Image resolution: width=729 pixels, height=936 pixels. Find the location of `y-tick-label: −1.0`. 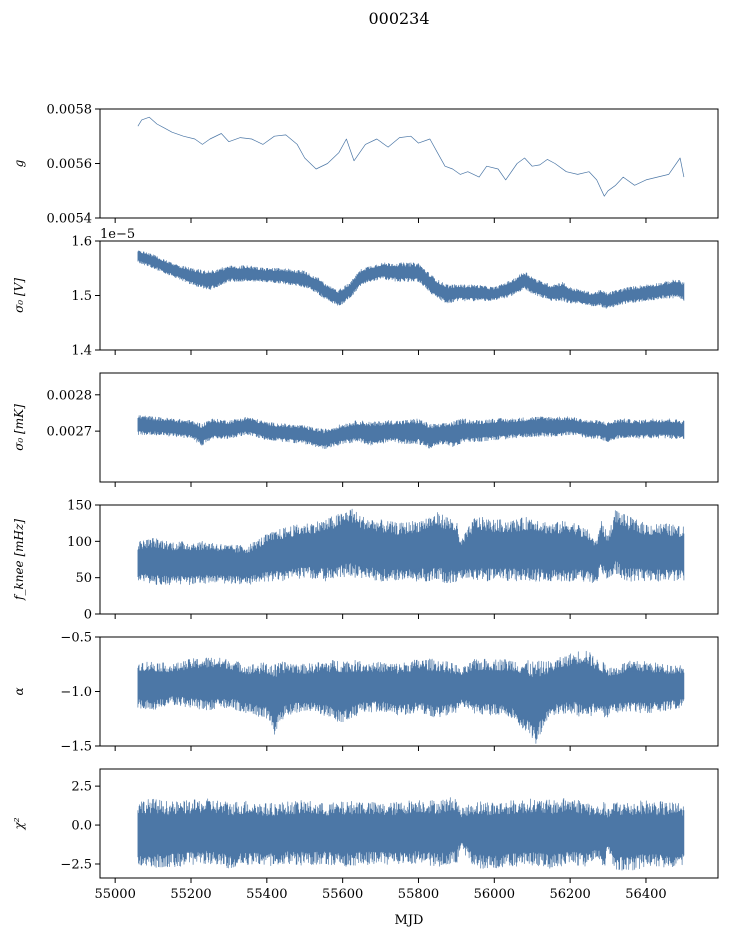

y-tick-label: −1.0 is located at coordinates (76, 692).